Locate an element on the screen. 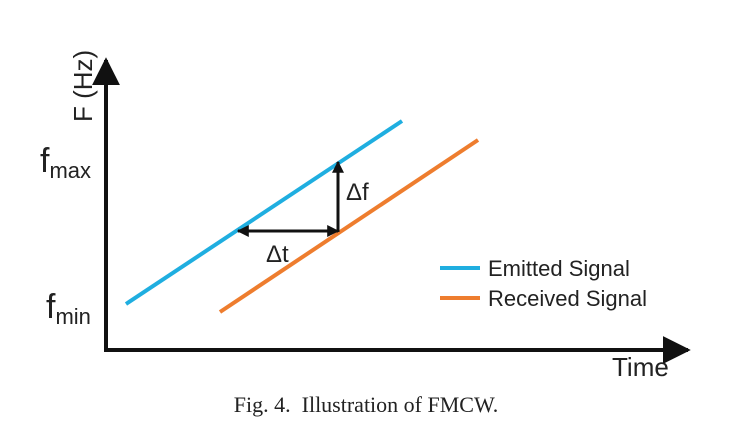 Image resolution: width=732 pixels, height=432 pixels. fmin-label: fmin is located at coordinates (68, 308).